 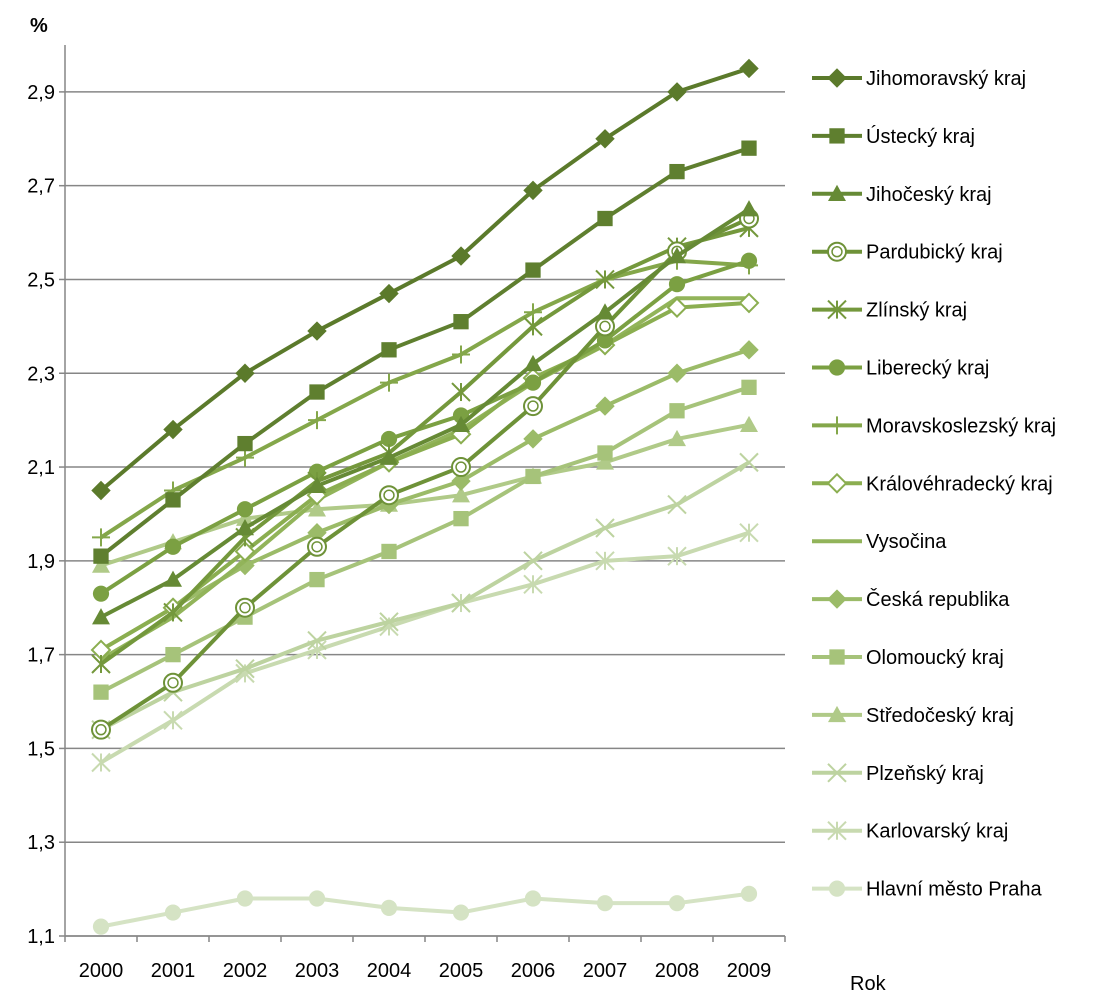 I want to click on legend-item: Hlavní město Praha, so click(x=927, y=890).